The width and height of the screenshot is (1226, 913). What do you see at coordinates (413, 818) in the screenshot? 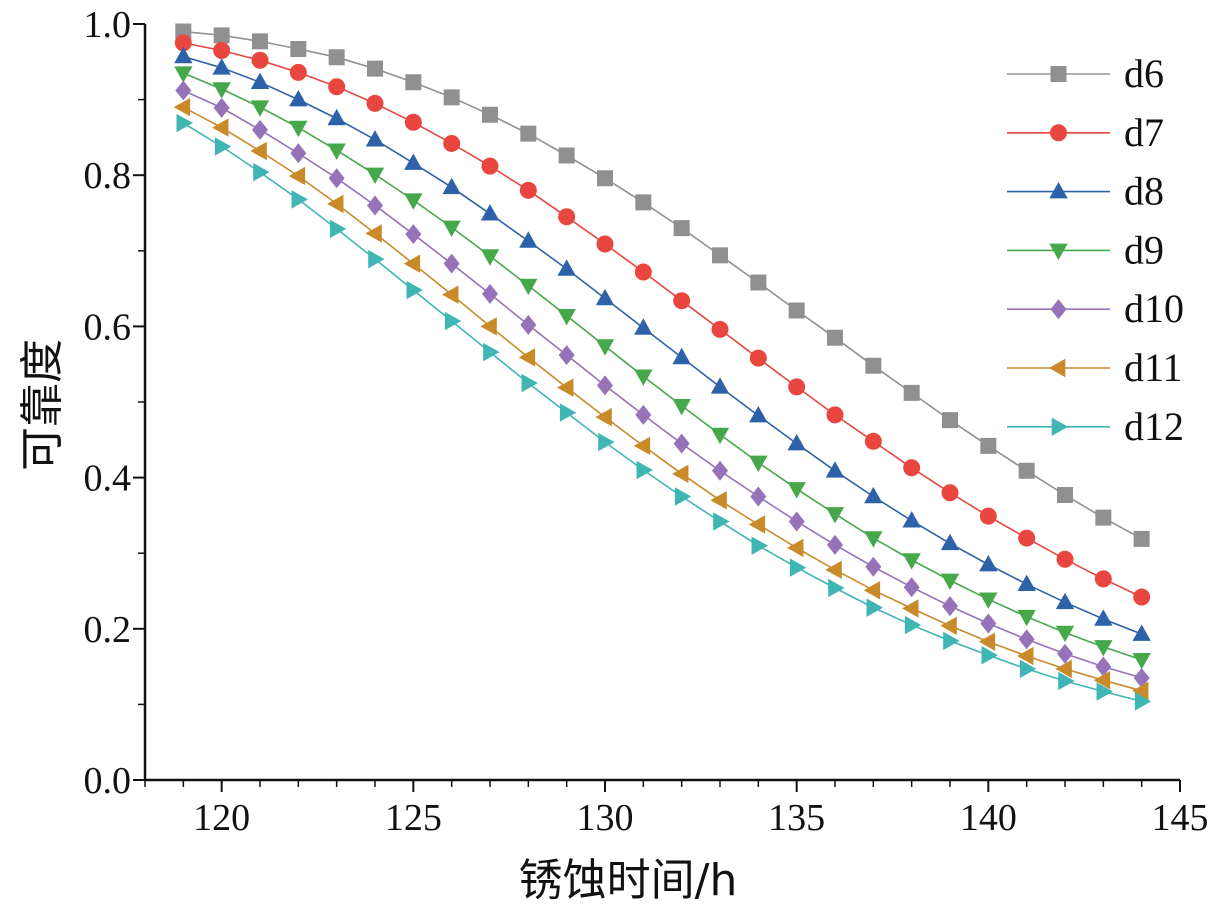
I see `x-tick-label: 125` at bounding box center [413, 818].